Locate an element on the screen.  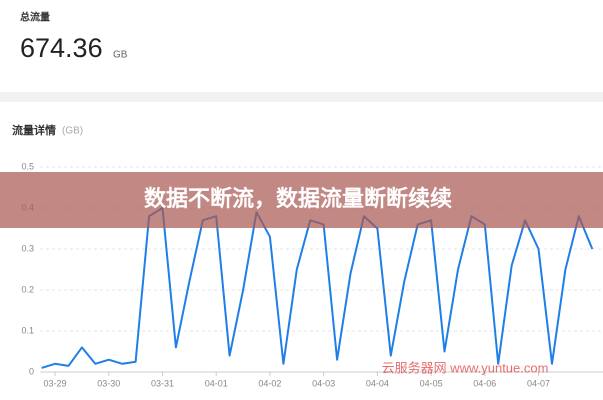
x-tick-label: 04-06 is located at coordinates (484, 383).